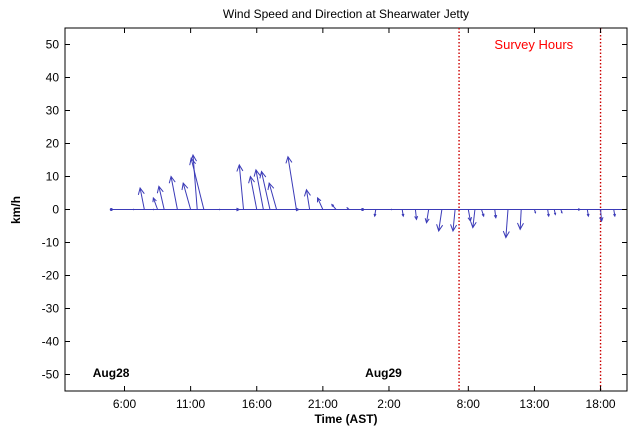 The height and width of the screenshot is (430, 640). I want to click on x-tick-label: 11:00, so click(190, 404).